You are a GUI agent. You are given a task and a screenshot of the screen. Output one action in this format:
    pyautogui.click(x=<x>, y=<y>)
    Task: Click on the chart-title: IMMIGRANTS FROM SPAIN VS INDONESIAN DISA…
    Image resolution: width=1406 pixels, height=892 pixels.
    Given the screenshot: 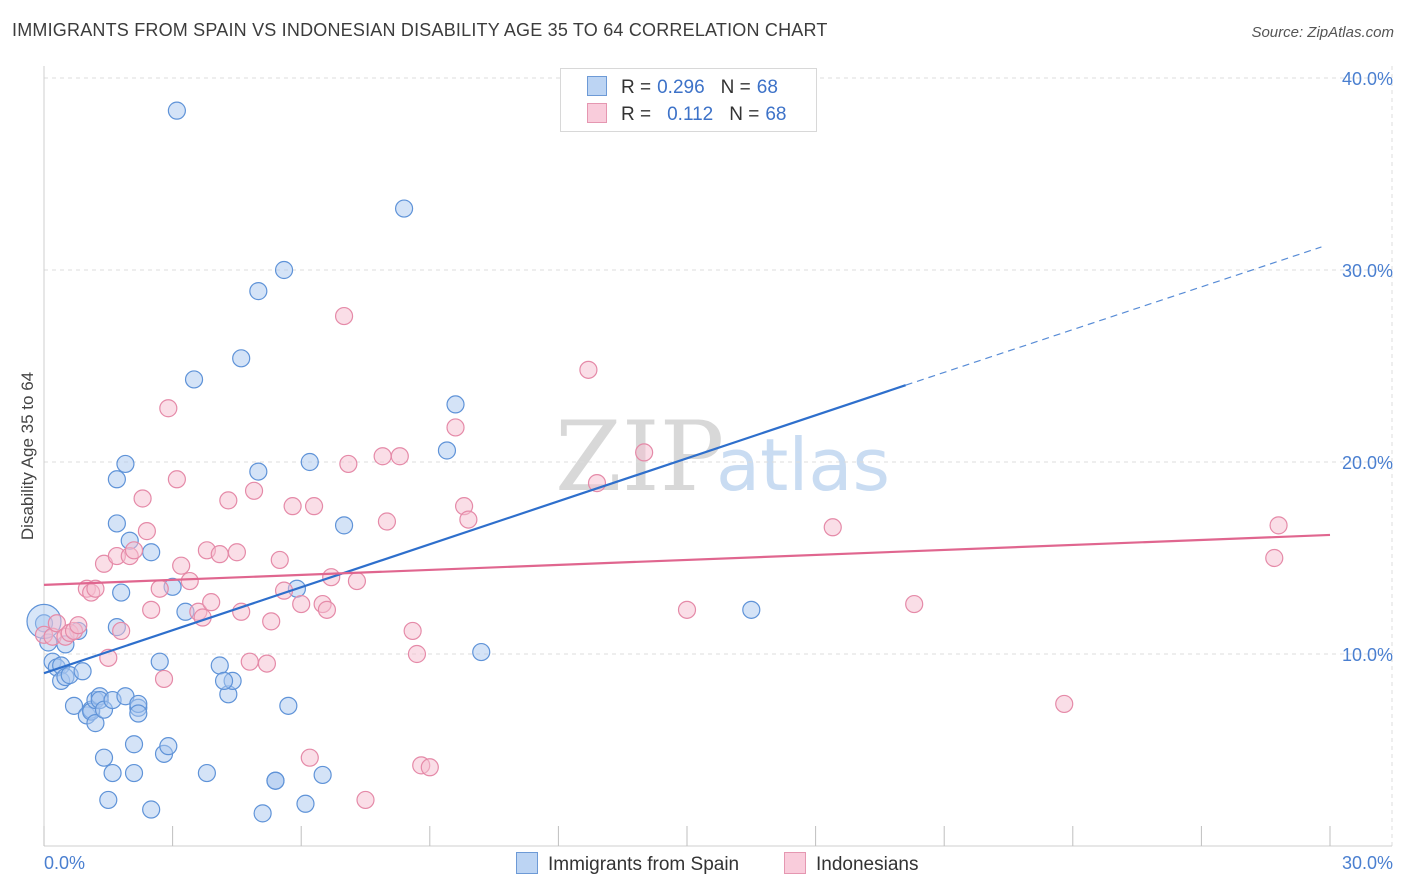 What is the action you would take?
    pyautogui.click(x=420, y=30)
    